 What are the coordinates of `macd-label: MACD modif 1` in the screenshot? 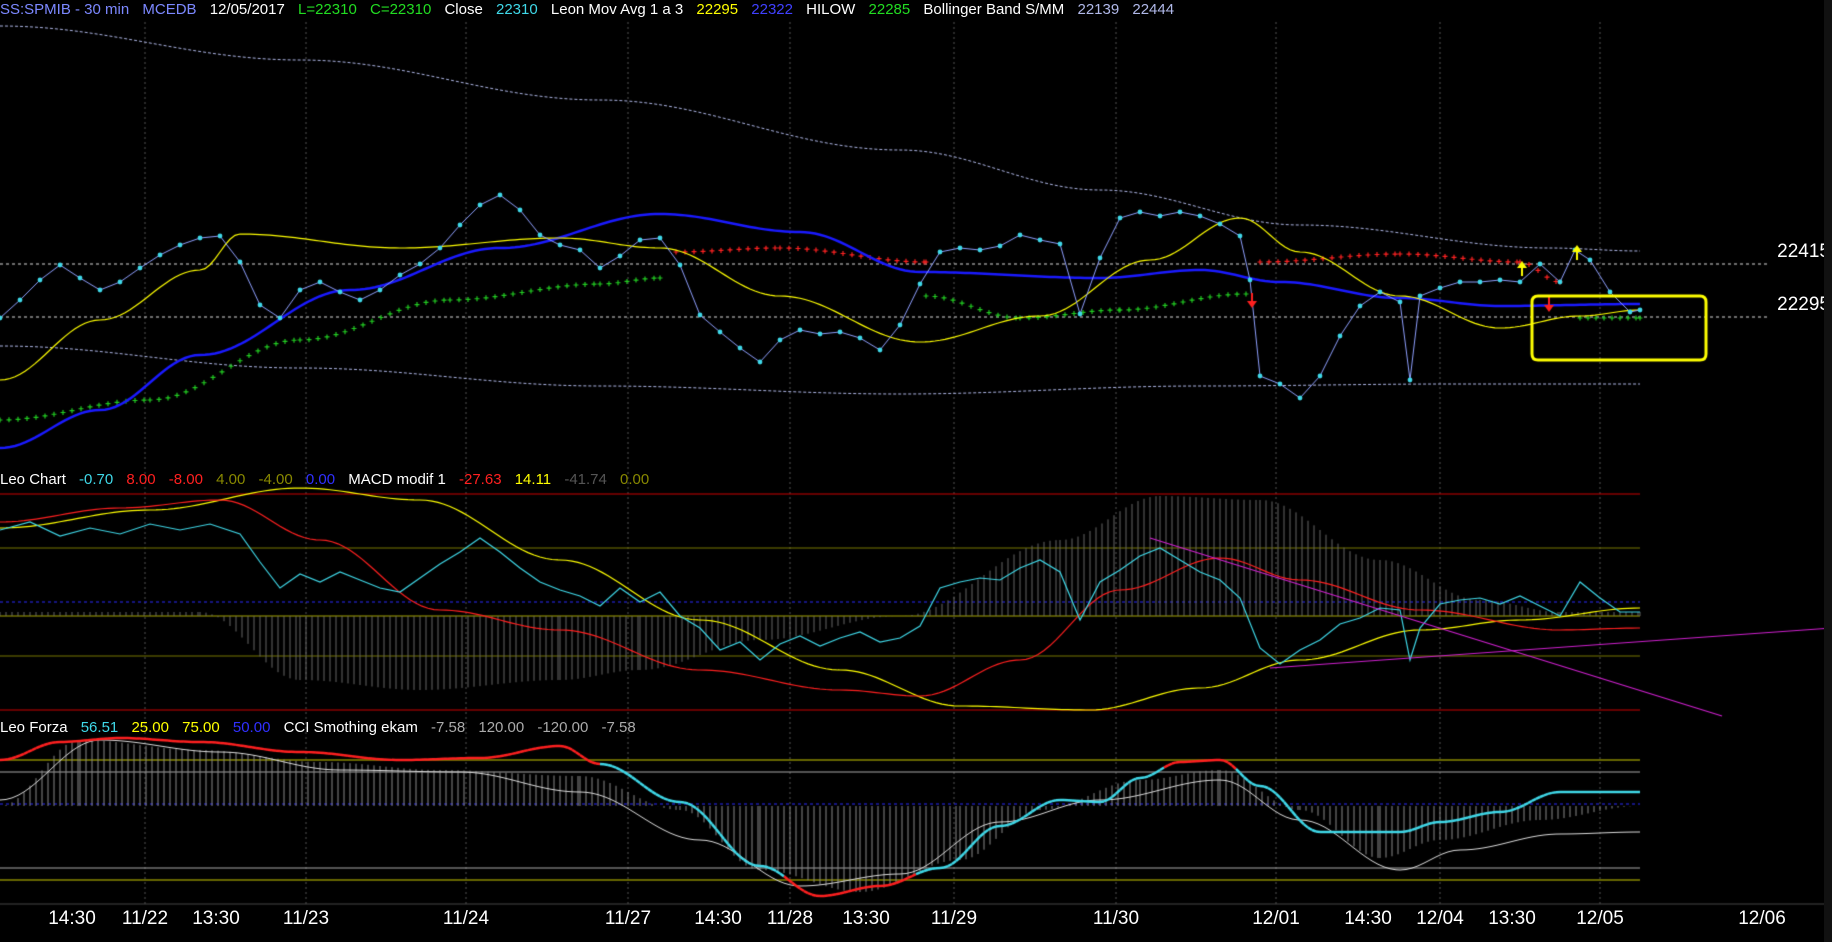 It's located at (397, 479).